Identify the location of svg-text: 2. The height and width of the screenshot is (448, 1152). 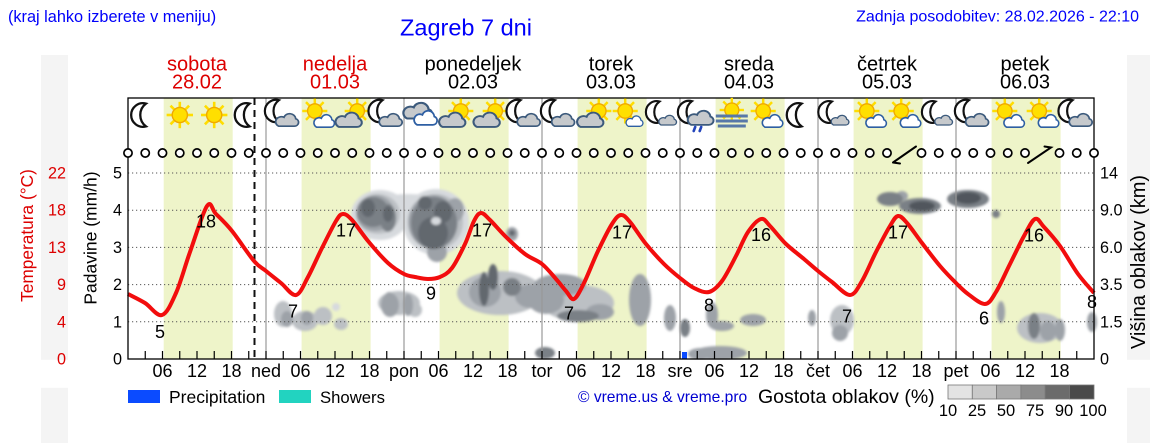
(117, 285).